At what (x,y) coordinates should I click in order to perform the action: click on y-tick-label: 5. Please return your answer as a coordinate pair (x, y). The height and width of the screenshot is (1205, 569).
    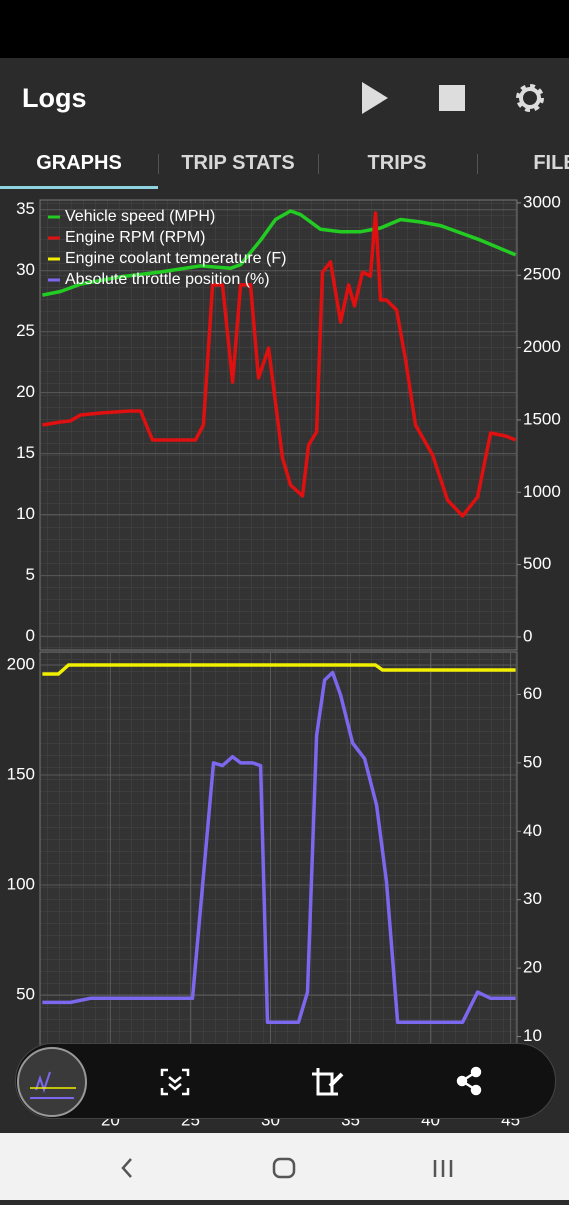
    Looking at the image, I should click on (30, 574).